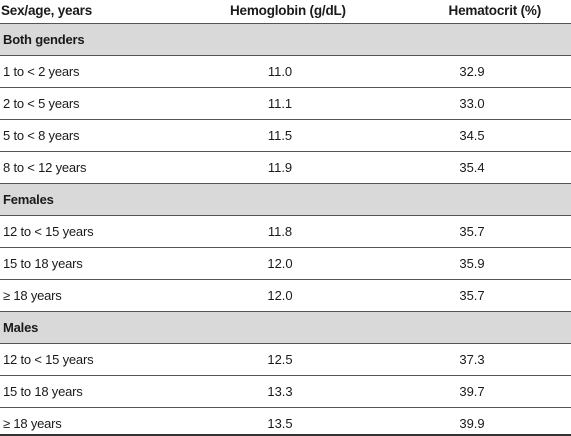 This screenshot has height=436, width=571. Describe the element at coordinates (44, 39) in the screenshot. I see `section-label: Both genders` at that location.